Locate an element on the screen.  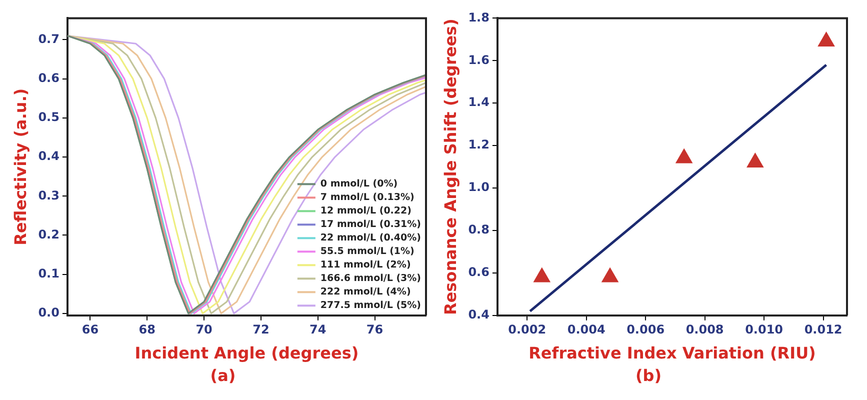
y-tick-label: 0.8 is located at coordinates (479, 229).